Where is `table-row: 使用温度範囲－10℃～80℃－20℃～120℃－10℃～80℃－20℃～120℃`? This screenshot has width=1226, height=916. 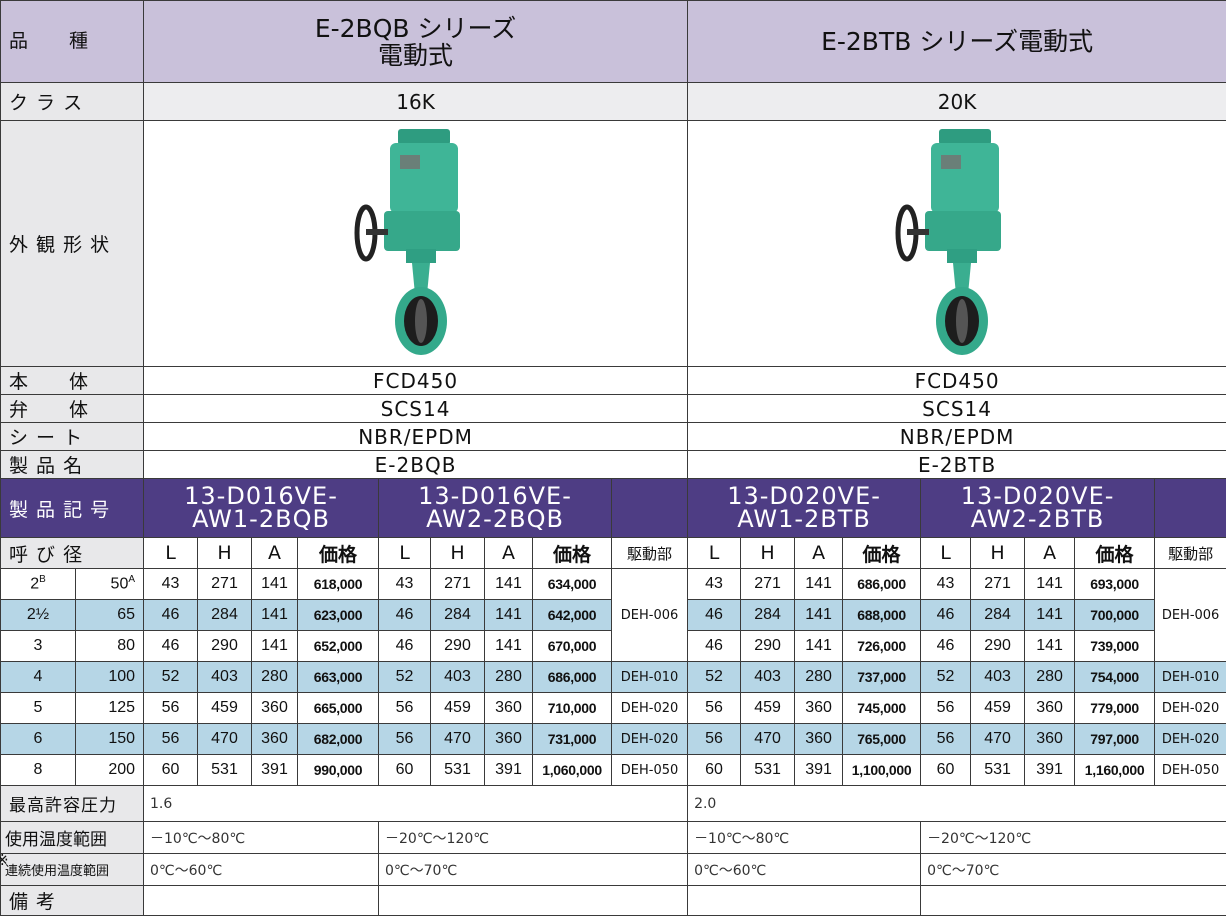 table-row: 使用温度範囲－10℃～80℃－20℃～120℃－10℃～80℃－20℃～120℃ is located at coordinates (613, 838).